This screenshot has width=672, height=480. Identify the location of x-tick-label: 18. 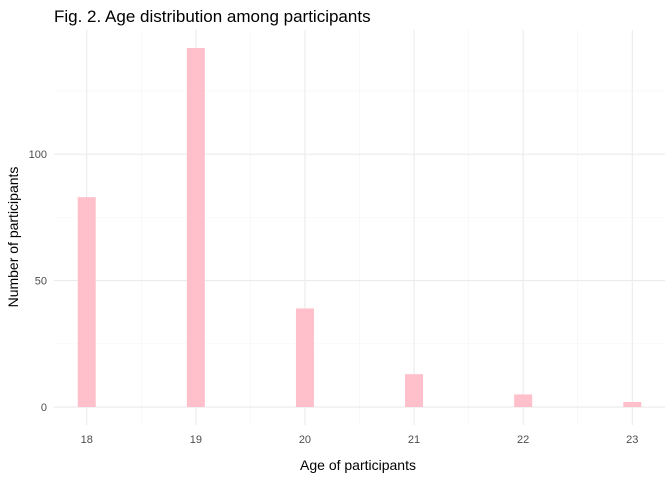
(87, 440).